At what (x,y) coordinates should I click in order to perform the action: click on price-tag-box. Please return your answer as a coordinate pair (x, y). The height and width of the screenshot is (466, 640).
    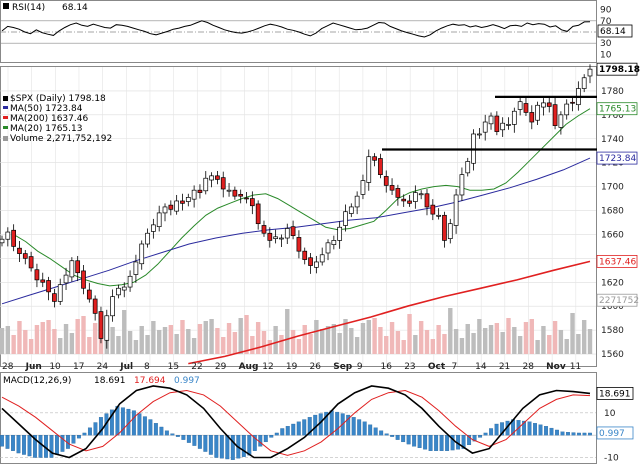
    Looking at the image, I should click on (617, 109).